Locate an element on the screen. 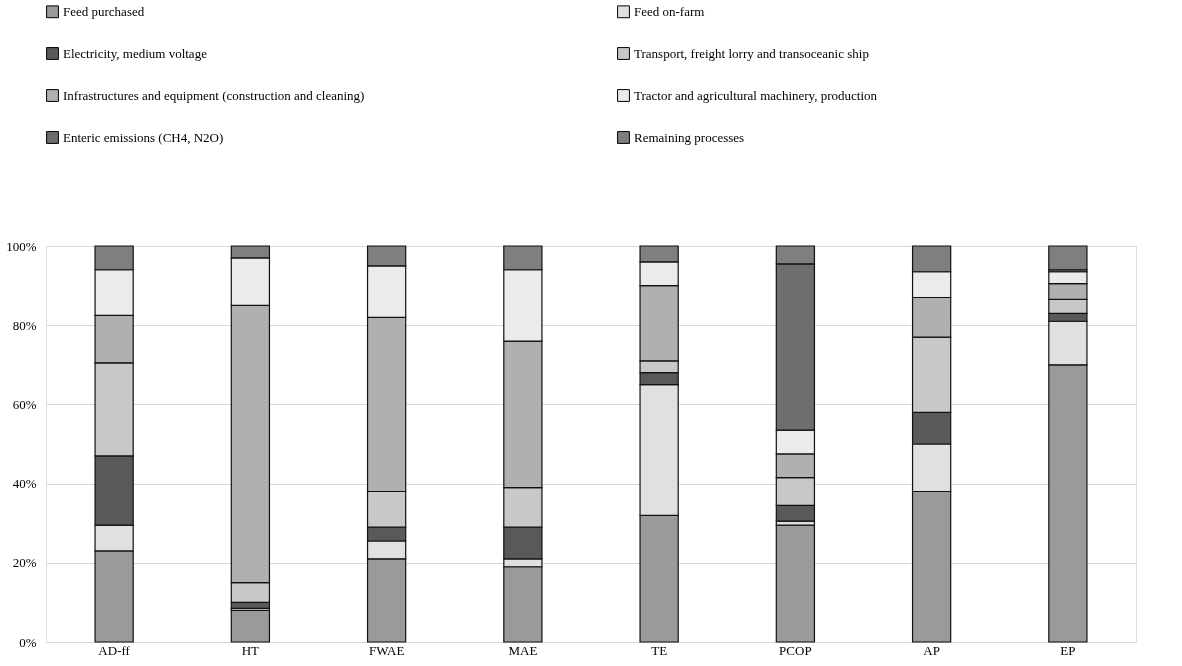 This screenshot has width=1182, height=666. y-tick-label: 20% is located at coordinates (24, 563).